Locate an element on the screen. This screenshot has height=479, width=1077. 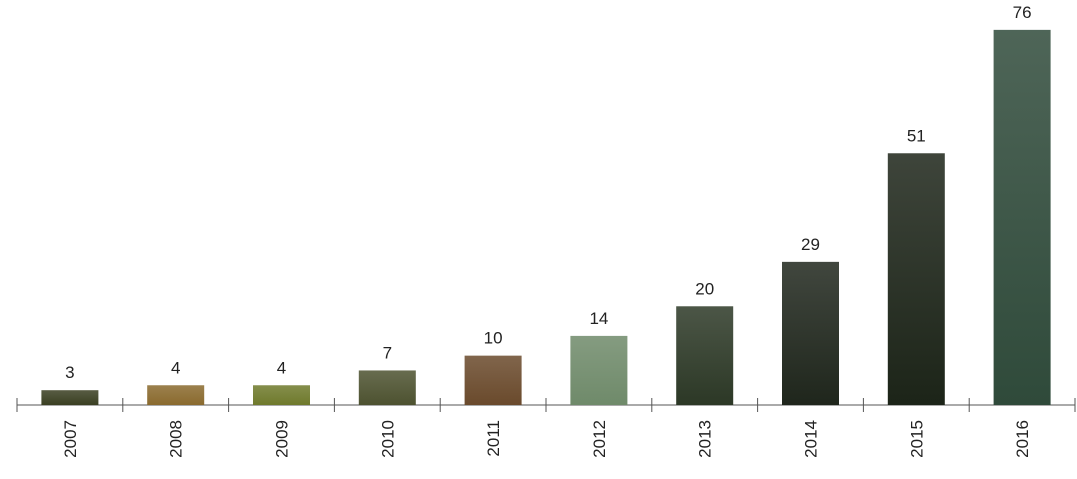
value-label: 3 is located at coordinates (69, 372).